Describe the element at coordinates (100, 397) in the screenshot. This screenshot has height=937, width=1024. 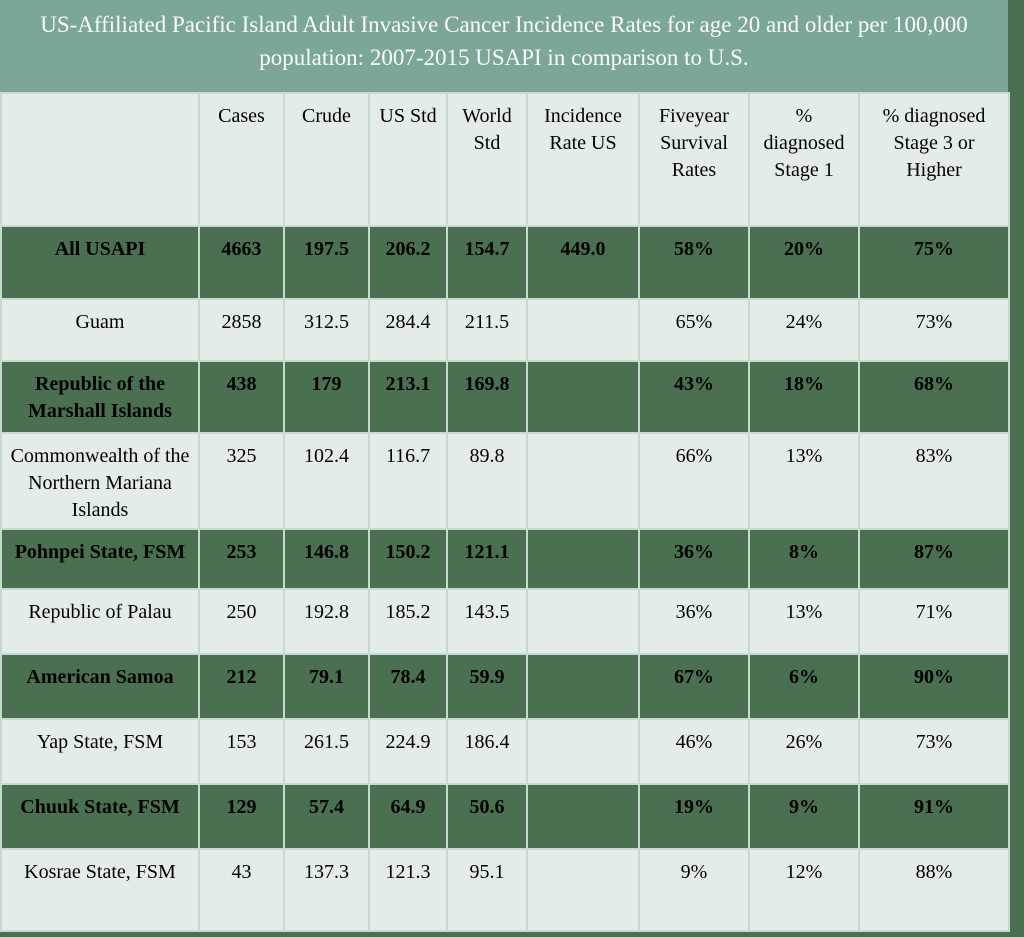
I see `row-label-cell: Republic of the Marshall Islands` at that location.